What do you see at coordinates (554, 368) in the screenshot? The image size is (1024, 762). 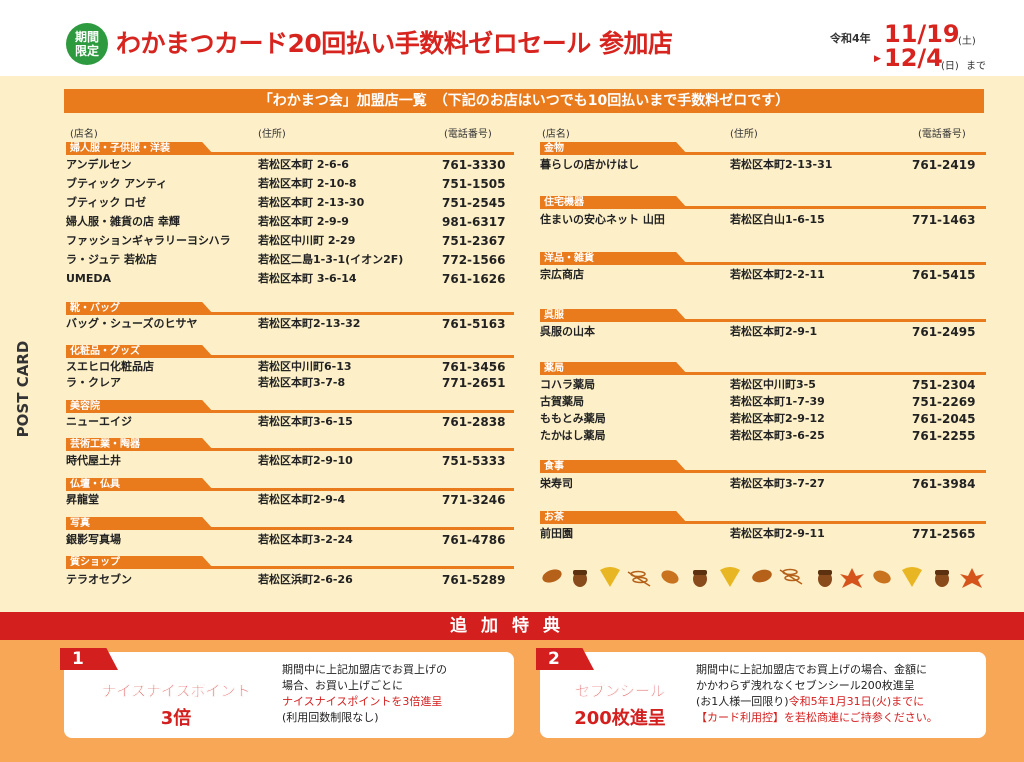 I see `category-label: 薬局` at bounding box center [554, 368].